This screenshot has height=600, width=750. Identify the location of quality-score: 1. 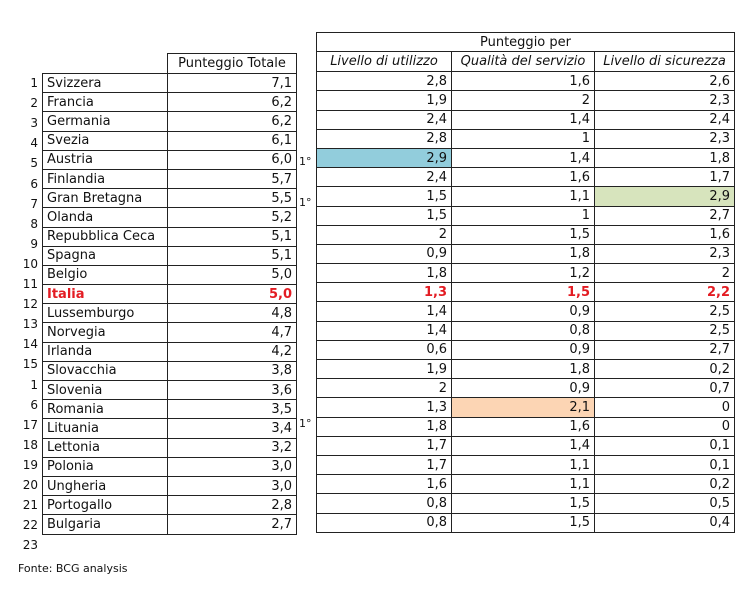
(523, 138).